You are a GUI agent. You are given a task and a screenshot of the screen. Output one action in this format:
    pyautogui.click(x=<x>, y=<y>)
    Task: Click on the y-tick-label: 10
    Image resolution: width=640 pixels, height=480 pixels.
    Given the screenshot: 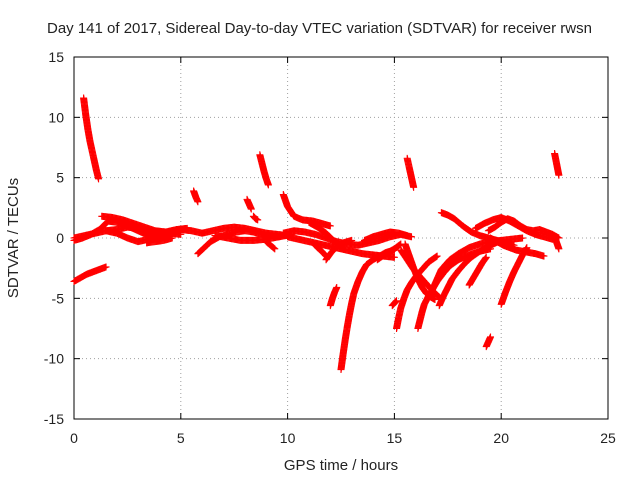 What is the action you would take?
    pyautogui.click(x=56, y=117)
    